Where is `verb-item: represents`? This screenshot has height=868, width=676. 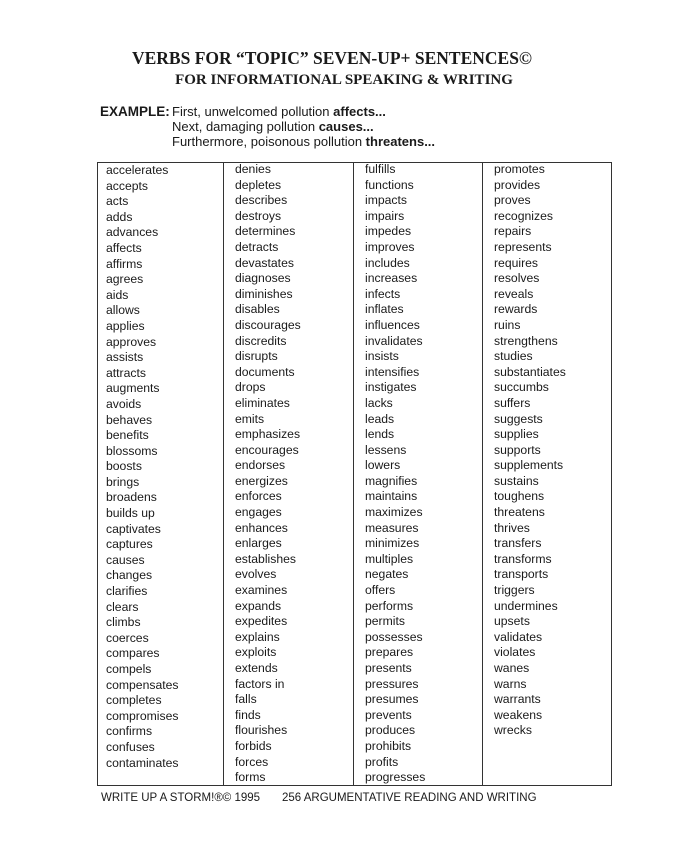
verb-item: represents is located at coordinates (523, 246).